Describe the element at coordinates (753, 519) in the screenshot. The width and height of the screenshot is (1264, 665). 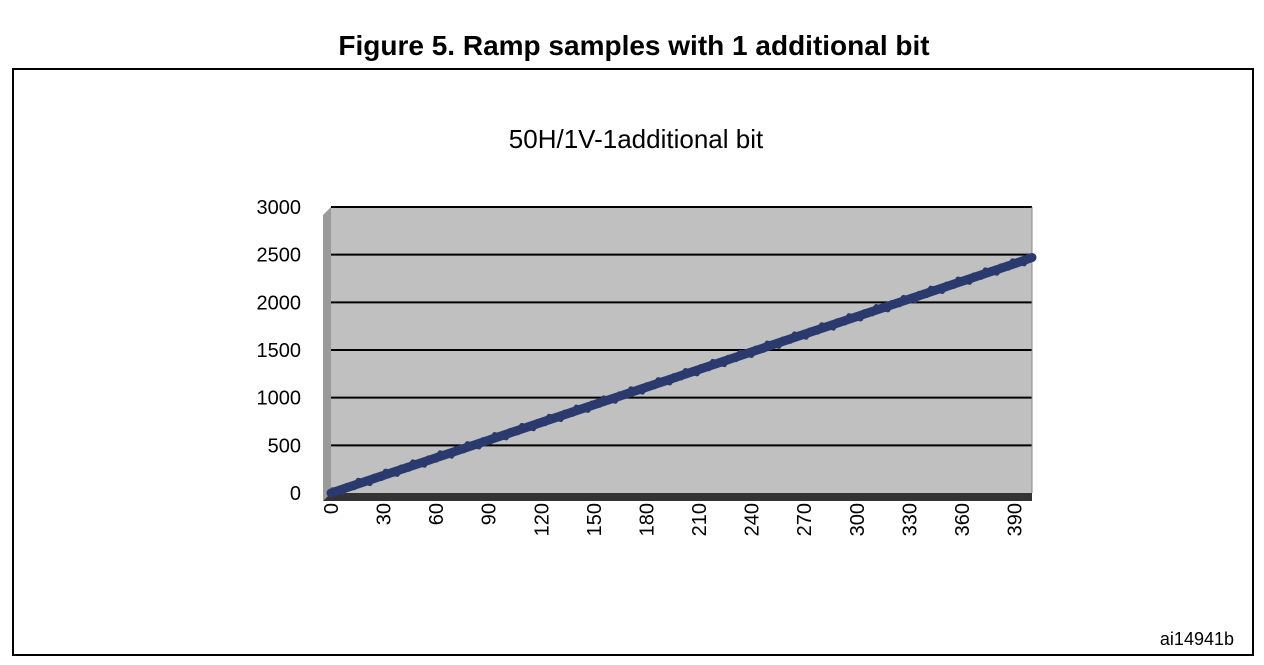
I see `x-tick-label: 240` at that location.